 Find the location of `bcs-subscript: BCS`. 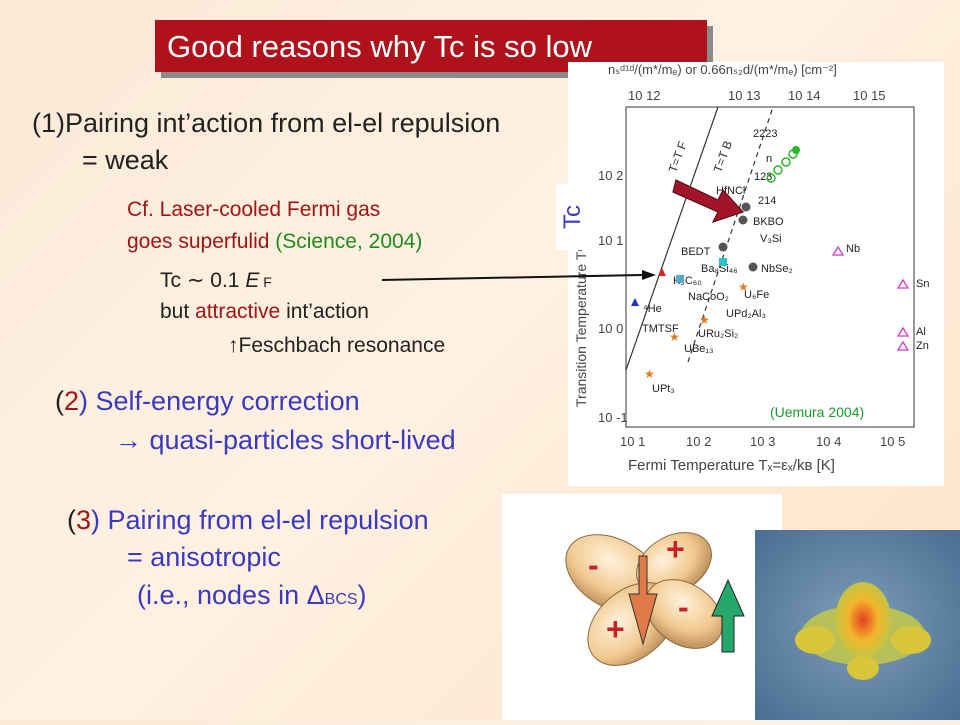

bcs-subscript: BCS is located at coordinates (341, 599).